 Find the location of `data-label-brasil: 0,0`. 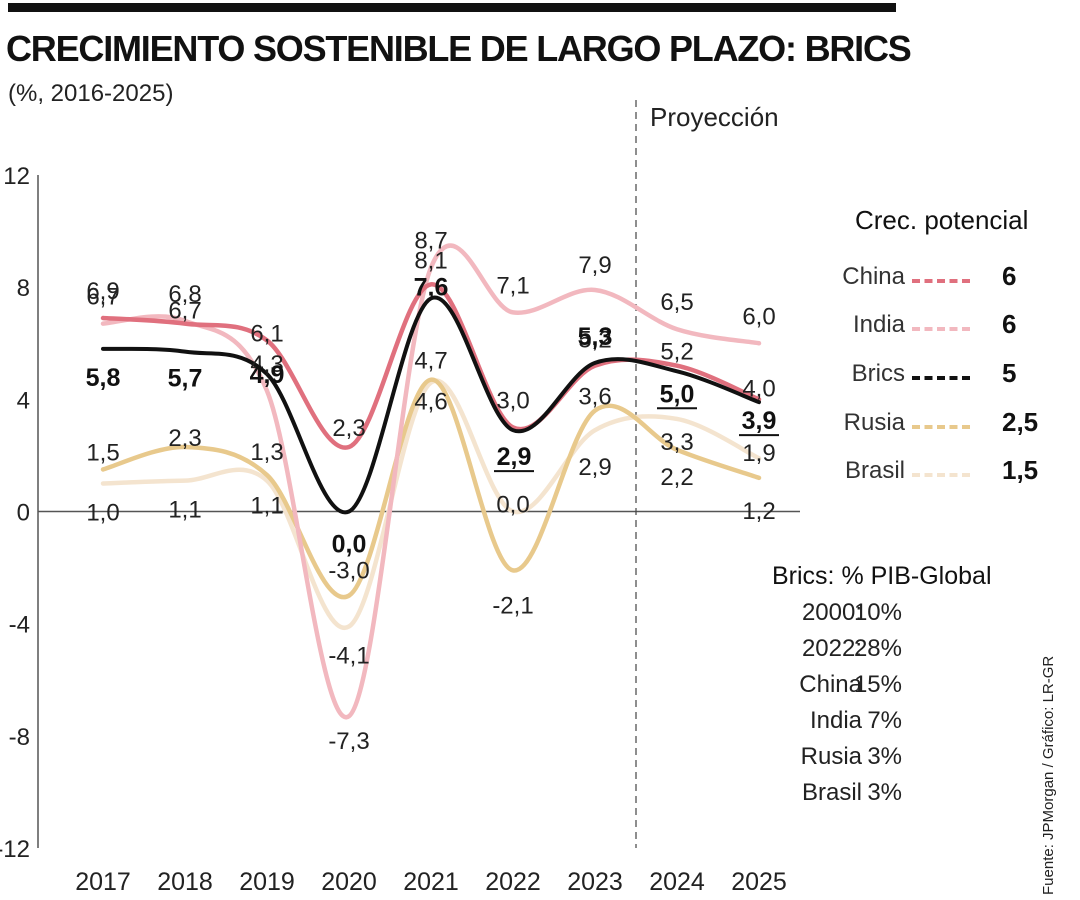

data-label-brasil: 0,0 is located at coordinates (512, 505).